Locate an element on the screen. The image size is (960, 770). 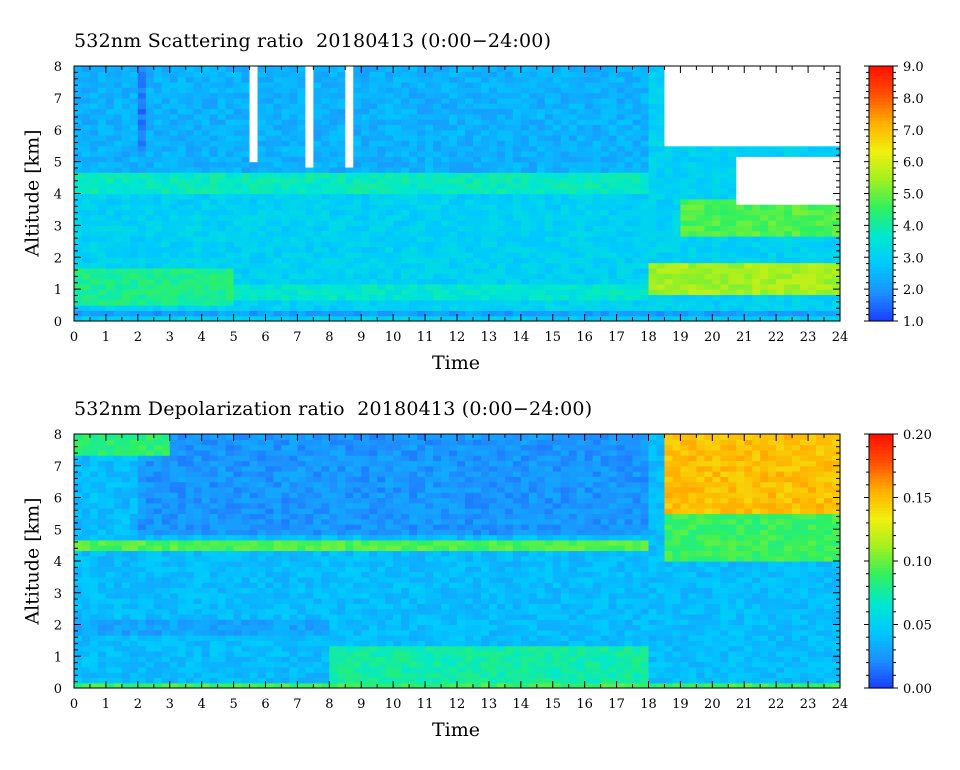
x-tick-label: 19 is located at coordinates (680, 337).